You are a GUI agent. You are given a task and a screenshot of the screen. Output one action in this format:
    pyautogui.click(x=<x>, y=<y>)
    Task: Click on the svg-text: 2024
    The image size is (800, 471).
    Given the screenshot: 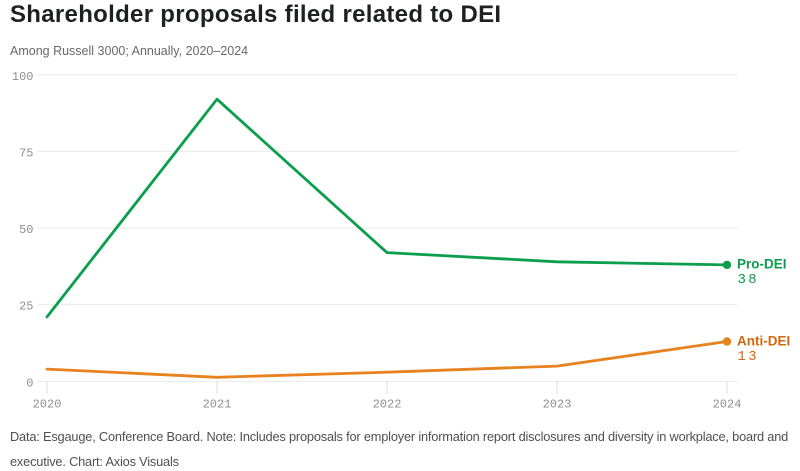 What is the action you would take?
    pyautogui.click(x=727, y=405)
    